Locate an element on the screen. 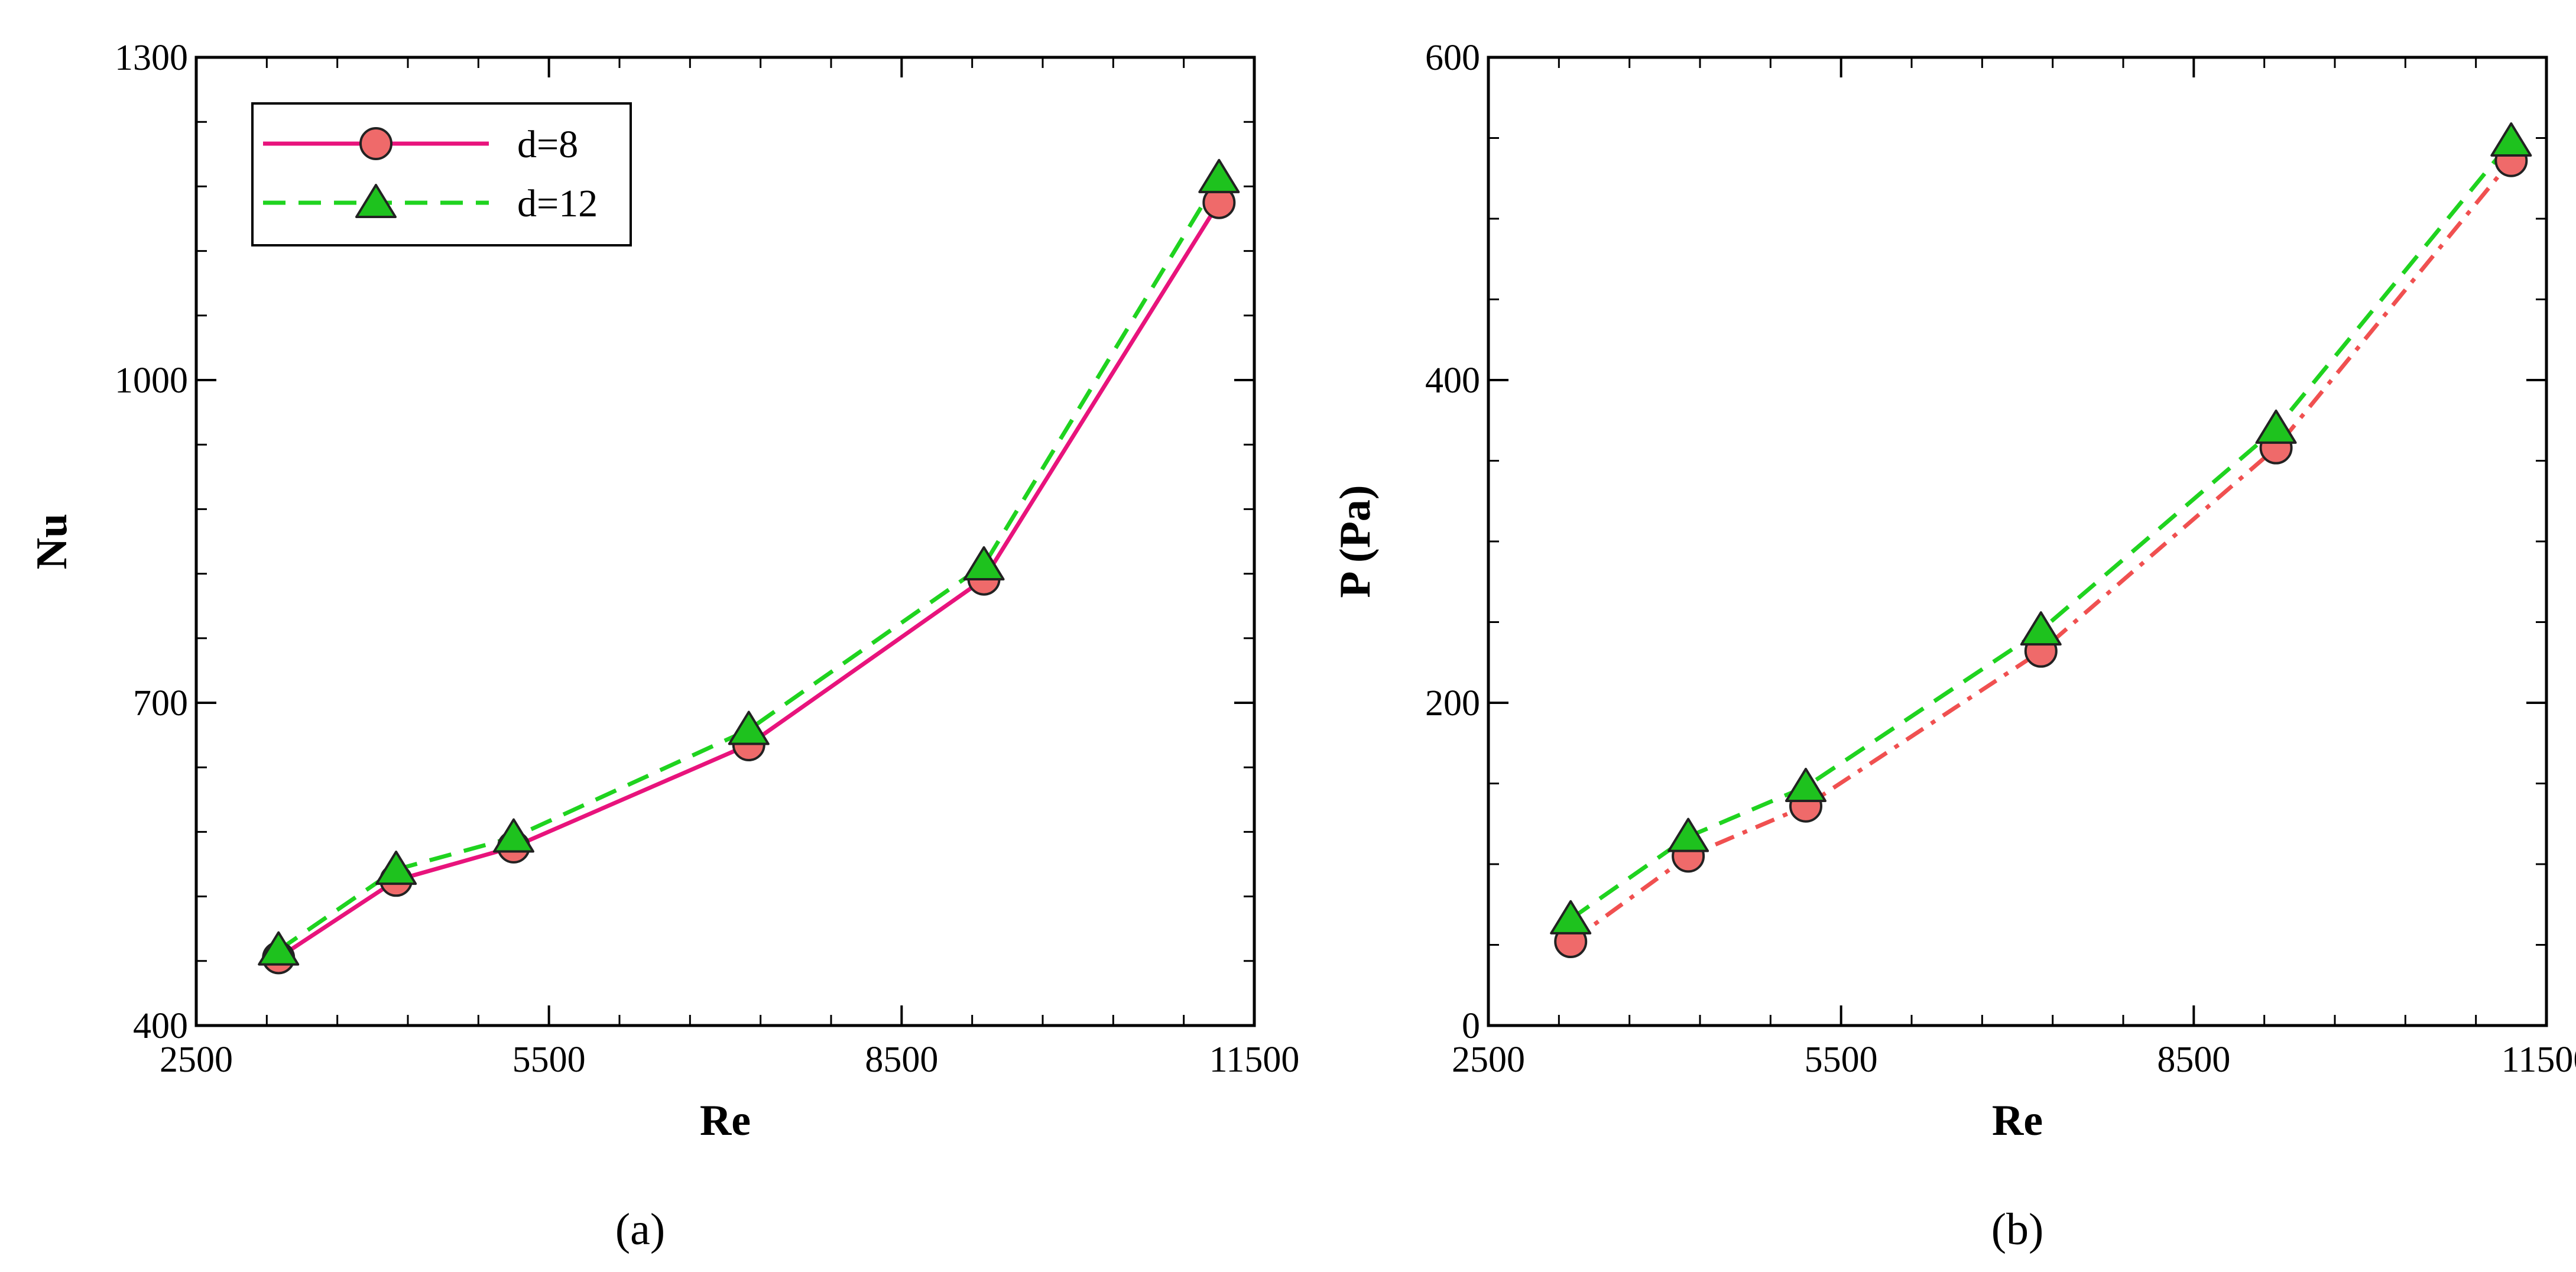  legend-box is located at coordinates (441, 174).